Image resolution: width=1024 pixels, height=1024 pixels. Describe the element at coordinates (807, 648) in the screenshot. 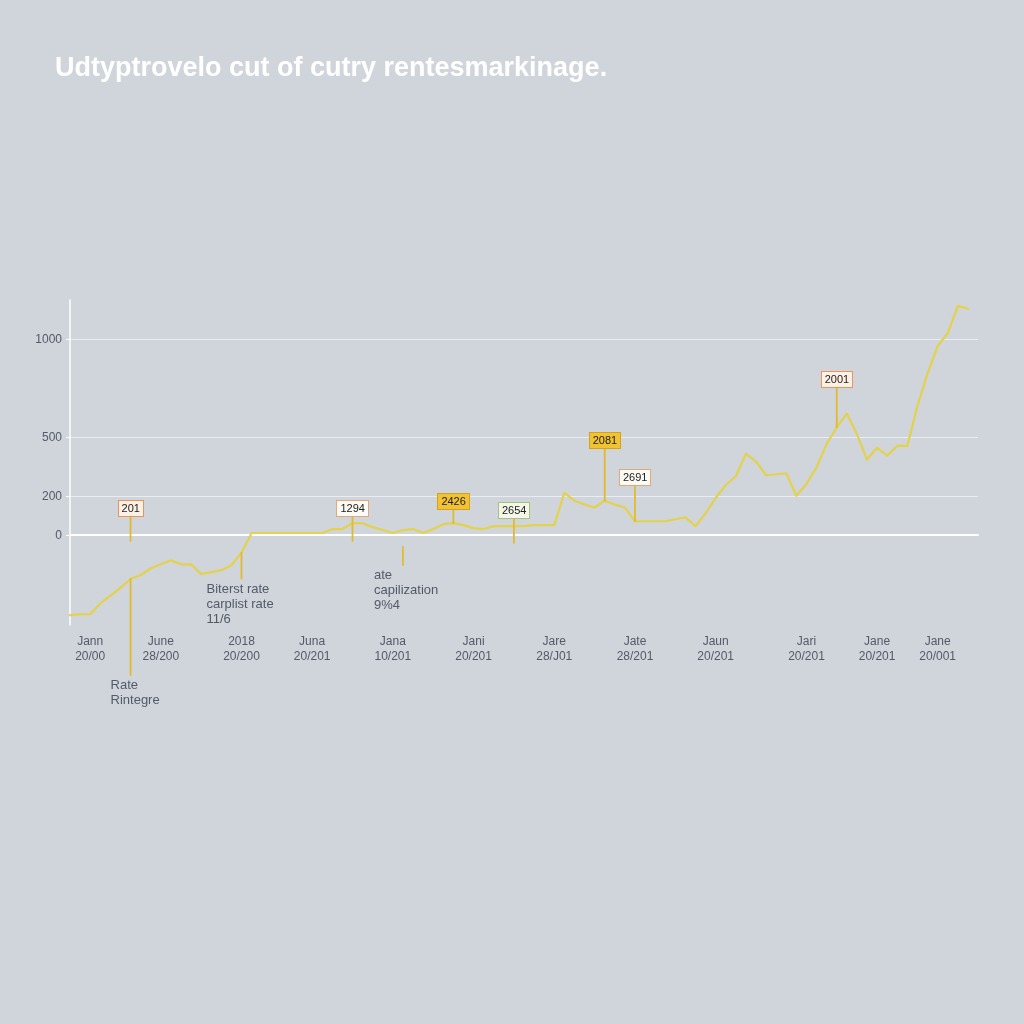

I see `x-tick-label: Jari 20/201` at that location.